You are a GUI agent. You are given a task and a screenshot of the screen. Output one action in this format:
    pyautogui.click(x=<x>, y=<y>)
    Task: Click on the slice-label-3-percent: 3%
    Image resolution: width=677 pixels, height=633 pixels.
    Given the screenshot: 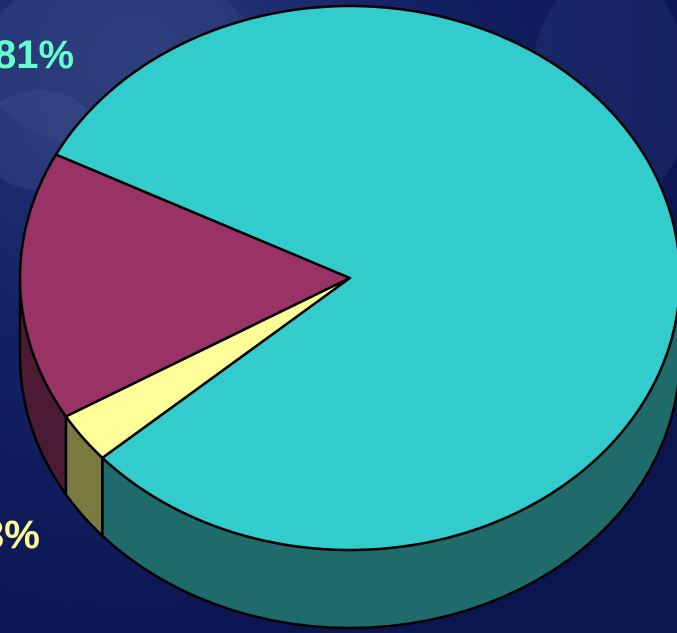 What is the action you would take?
    pyautogui.click(x=20, y=535)
    